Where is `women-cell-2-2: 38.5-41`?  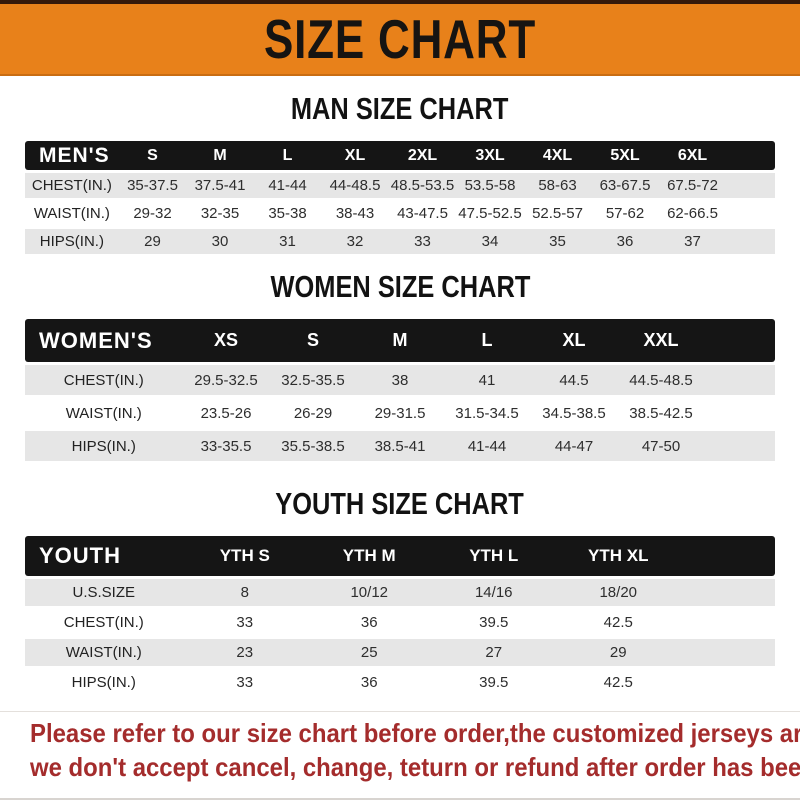 women-cell-2-2: 38.5-41 is located at coordinates (400, 446).